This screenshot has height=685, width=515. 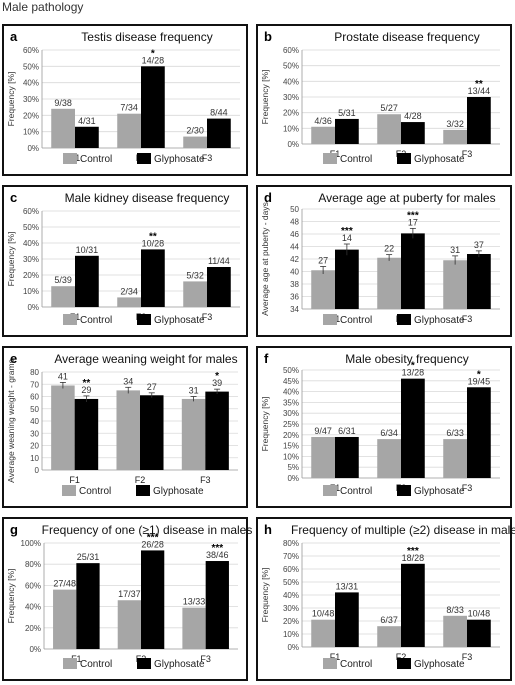 I want to click on y-tick-label: 30, so click(x=34, y=433).